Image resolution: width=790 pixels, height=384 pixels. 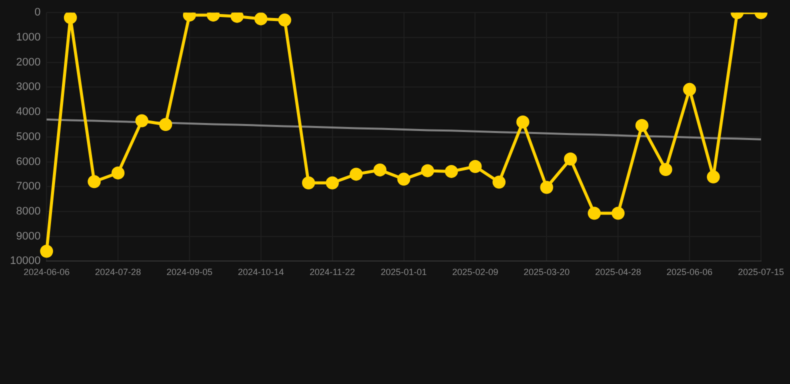 What do you see at coordinates (118, 272) in the screenshot?
I see `x-tick-label: 2024-07-28` at bounding box center [118, 272].